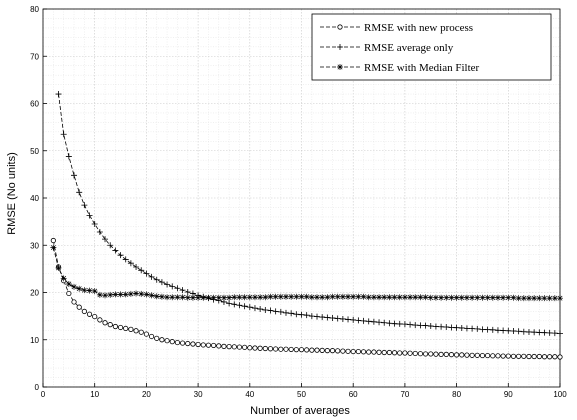 This screenshot has width=577, height=420. Describe the element at coordinates (400, 68) in the screenshot. I see `legend-entry-3: RMSE with Median Filter` at that location.